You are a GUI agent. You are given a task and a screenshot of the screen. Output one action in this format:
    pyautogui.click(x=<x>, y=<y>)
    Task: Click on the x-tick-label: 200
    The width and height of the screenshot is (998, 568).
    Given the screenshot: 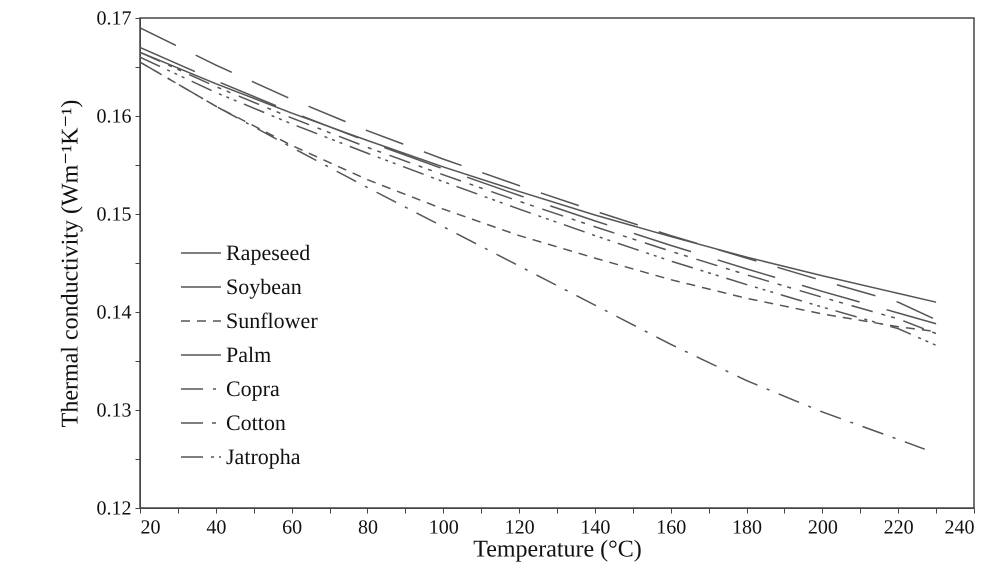 What is the action you would take?
    pyautogui.click(x=823, y=527)
    